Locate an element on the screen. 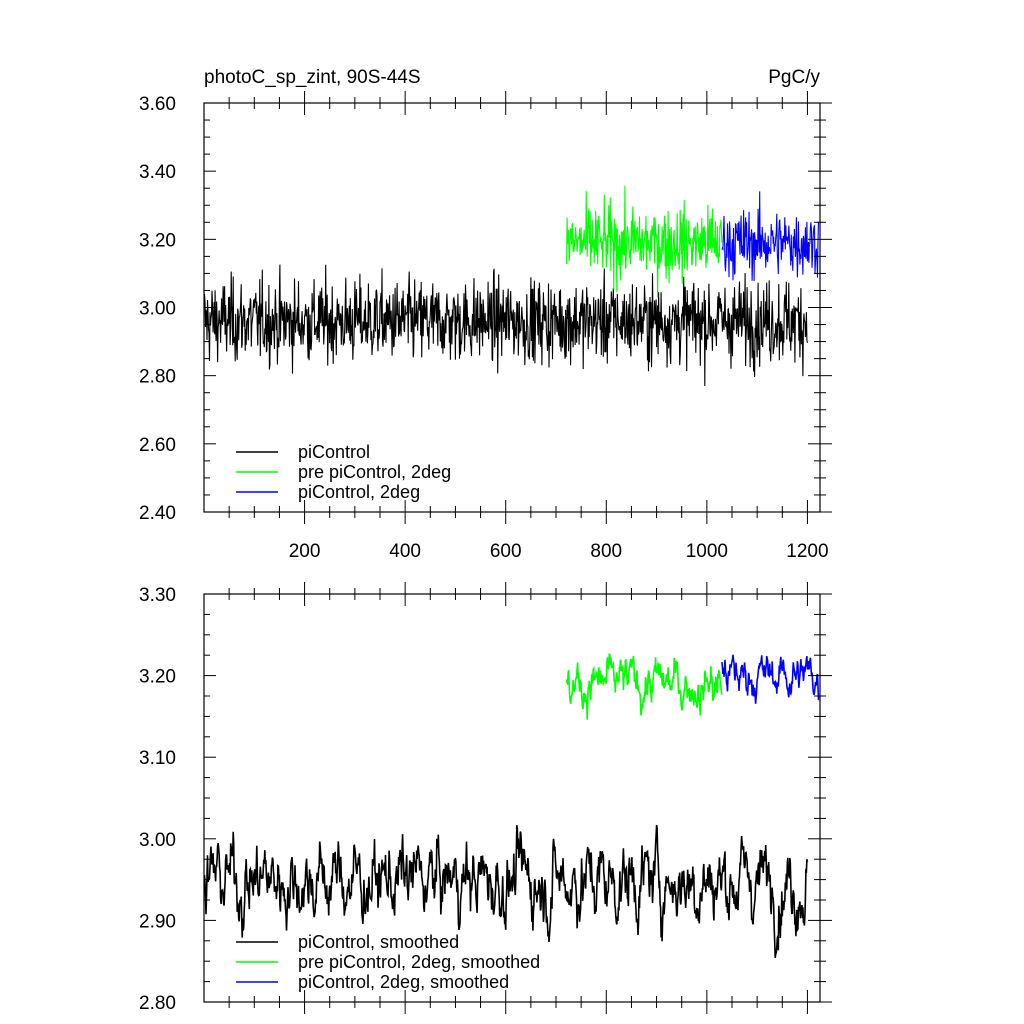  x-tick-label: 400 is located at coordinates (405, 551).